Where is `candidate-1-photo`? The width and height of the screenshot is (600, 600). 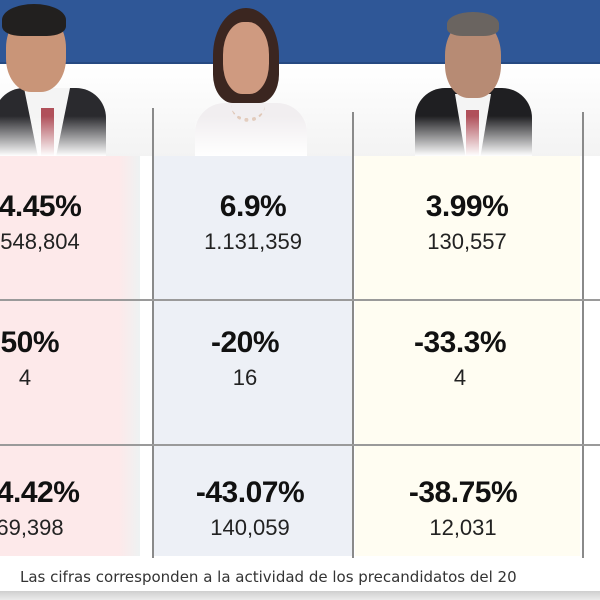 candidate-1-photo is located at coordinates (53, 78).